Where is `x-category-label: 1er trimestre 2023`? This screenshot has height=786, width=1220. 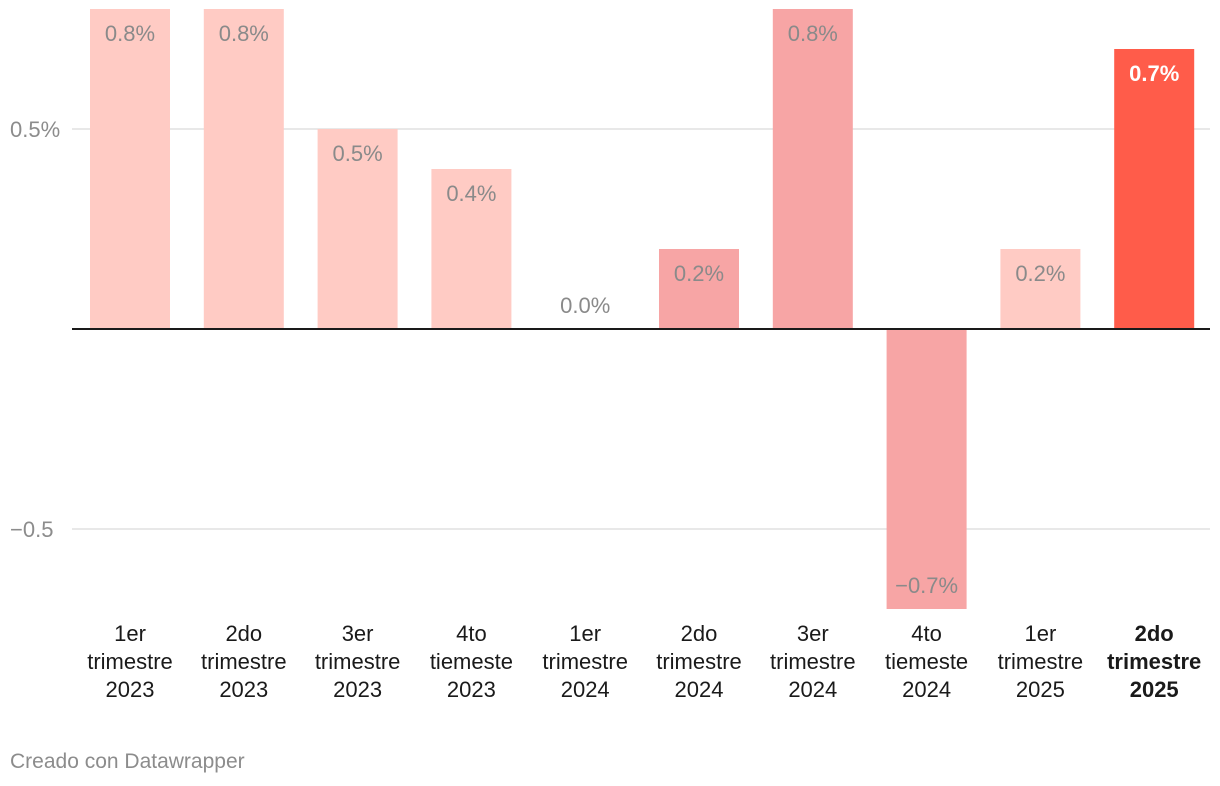
x-category-label: 1er trimestre 2023 is located at coordinates (130, 661).